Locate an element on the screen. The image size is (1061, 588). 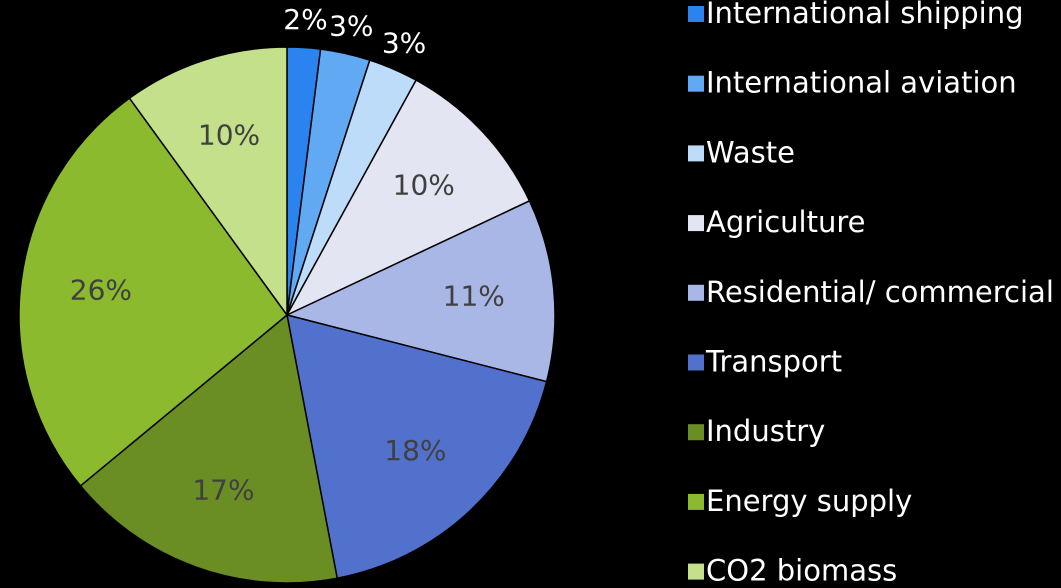
legend-label: Energy supply is located at coordinates (809, 501).